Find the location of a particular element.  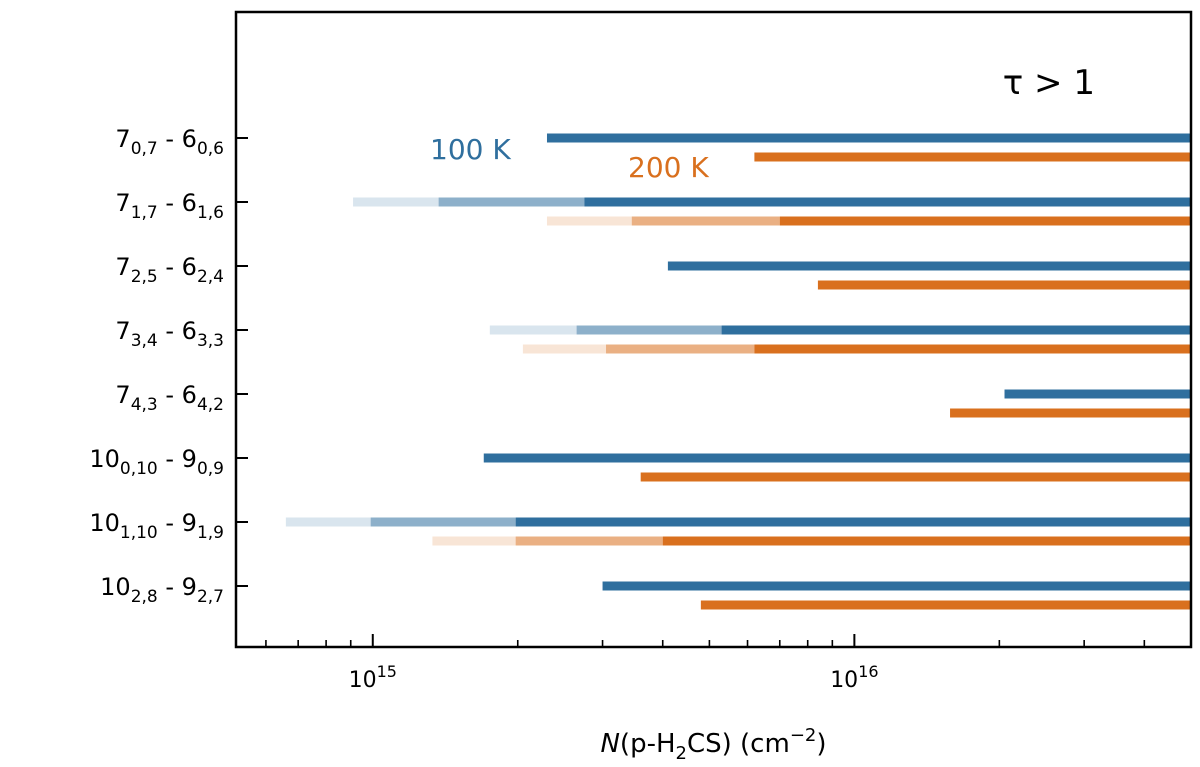

legend-label-100k: 100 K is located at coordinates (470, 149).